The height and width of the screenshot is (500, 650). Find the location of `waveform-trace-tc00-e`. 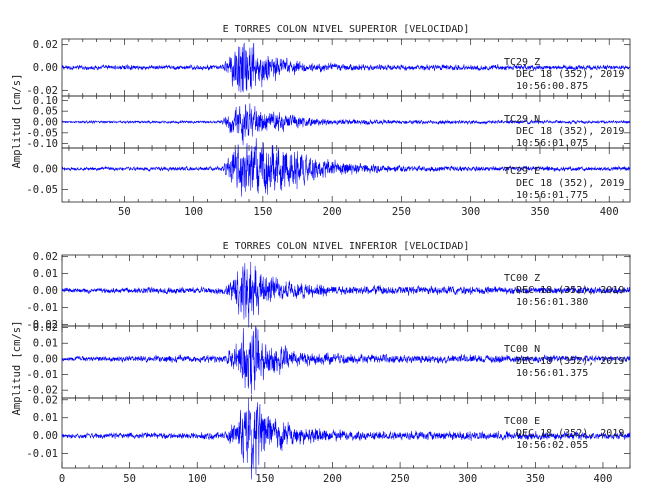

waveform-trace-tc00-e is located at coordinates (346, 439).